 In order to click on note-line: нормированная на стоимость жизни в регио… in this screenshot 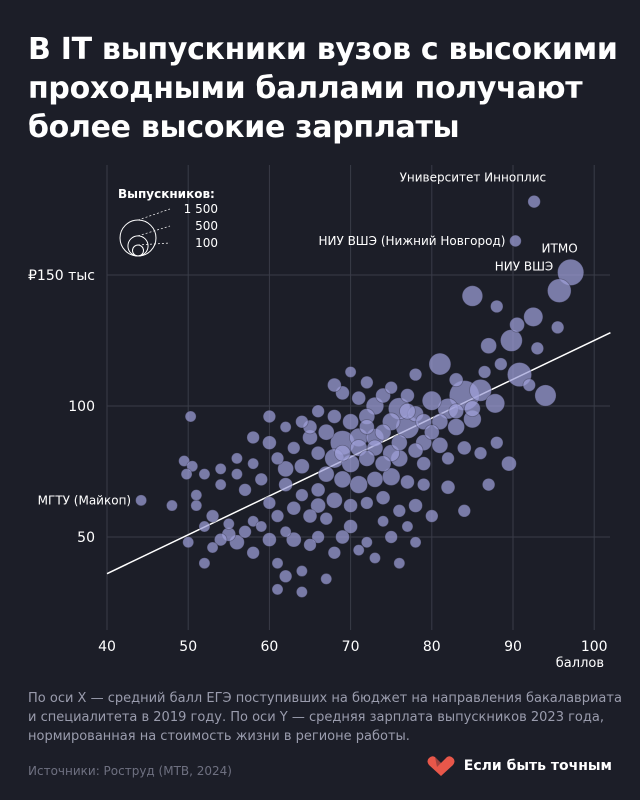, I will do `click(219, 736)`.